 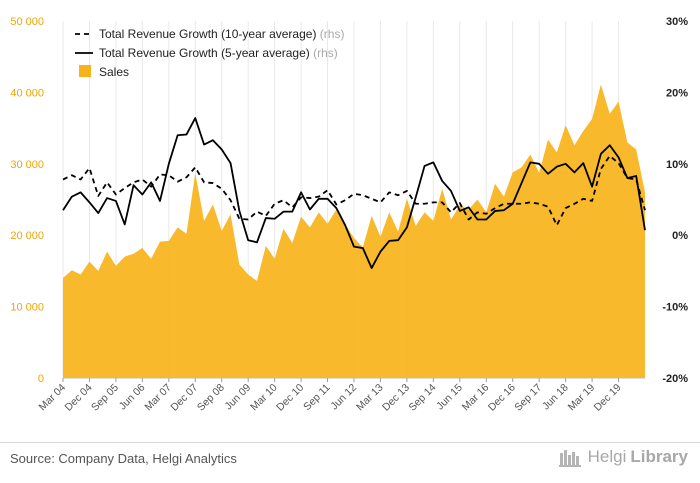 I want to click on x-tick-label: Dec 04, so click(x=79, y=398).